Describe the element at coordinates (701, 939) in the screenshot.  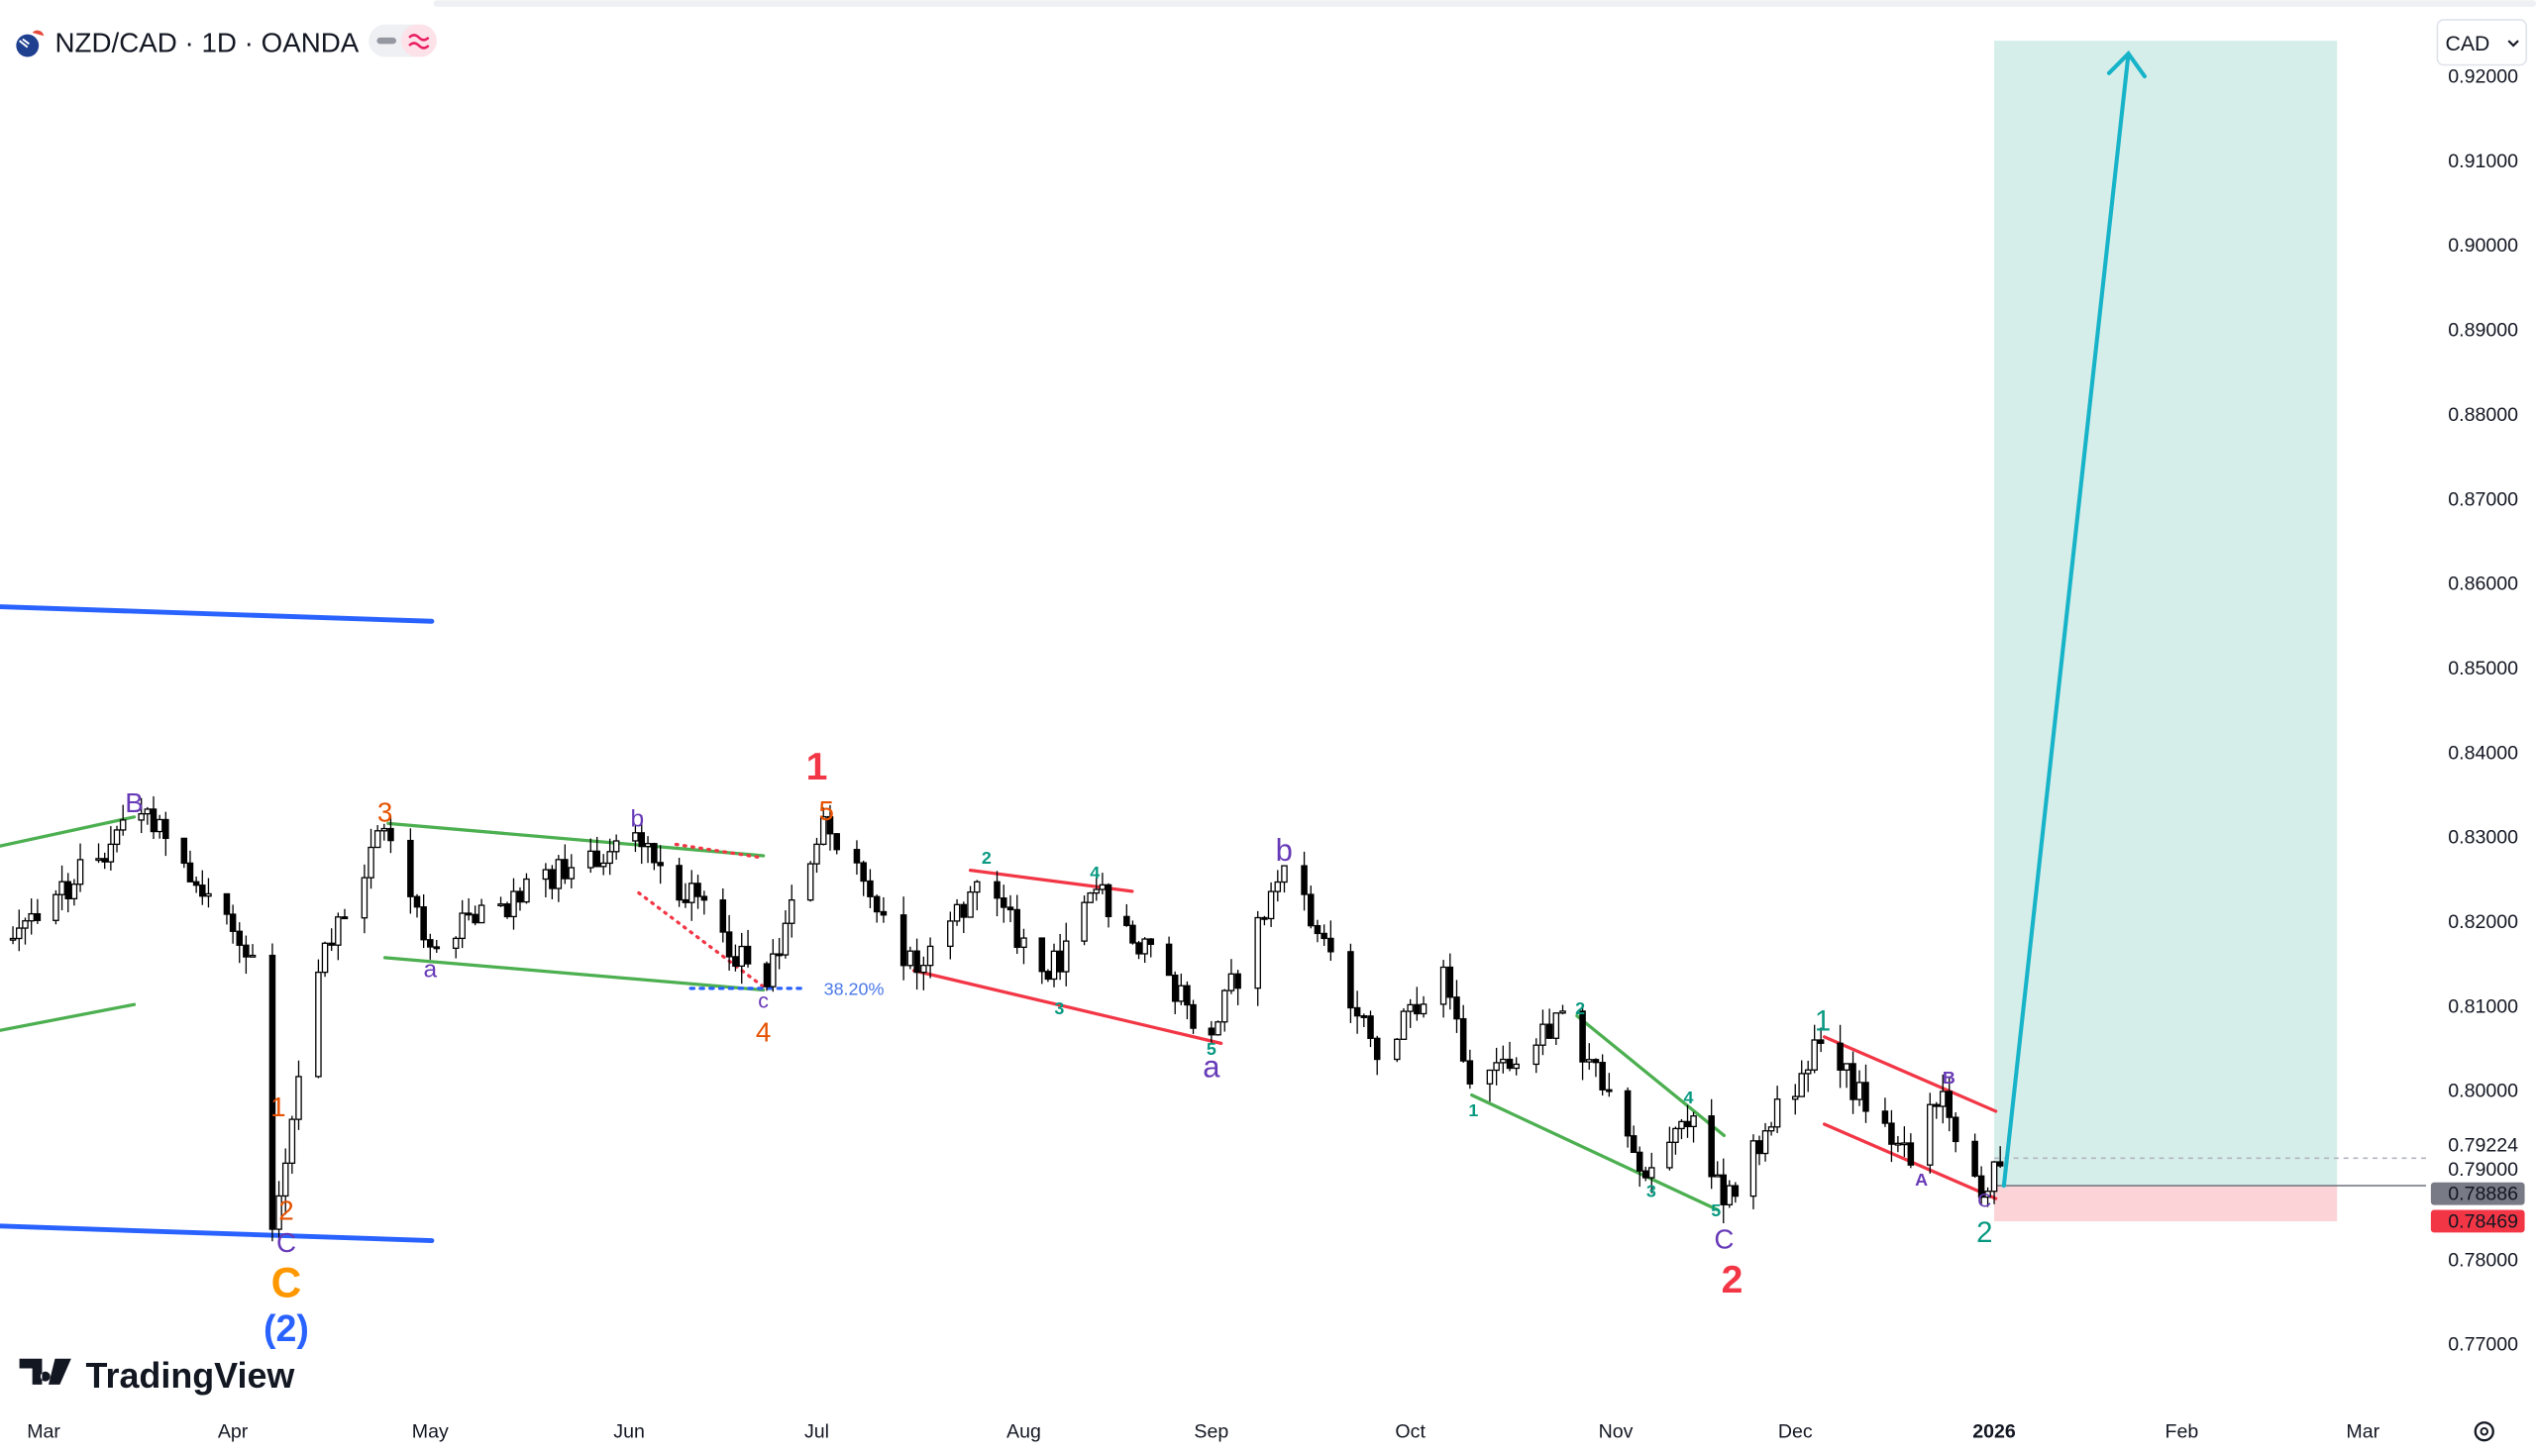
I see `fib-dotted-line` at that location.